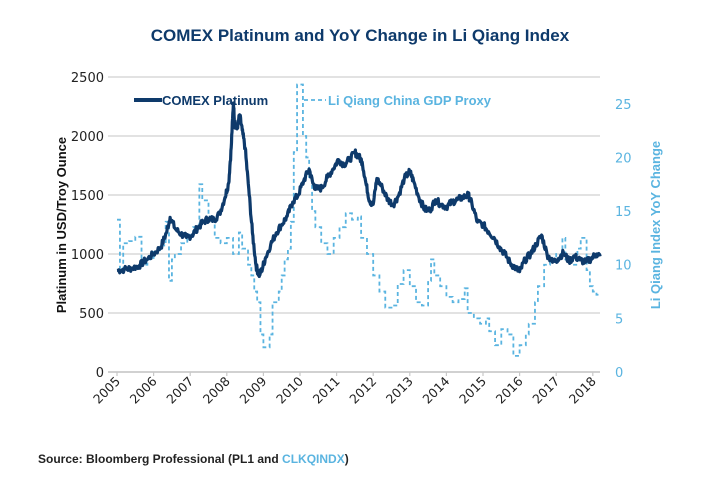 The image size is (720, 500). I want to click on x-tick-label: 2013, so click(399, 390).